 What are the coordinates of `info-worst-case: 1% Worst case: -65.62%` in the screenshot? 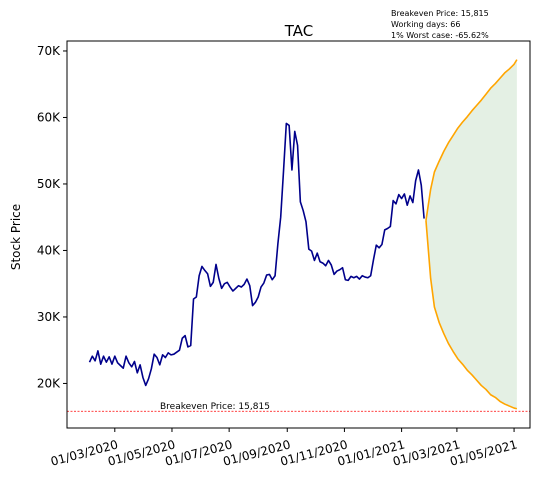 It's located at (440, 35).